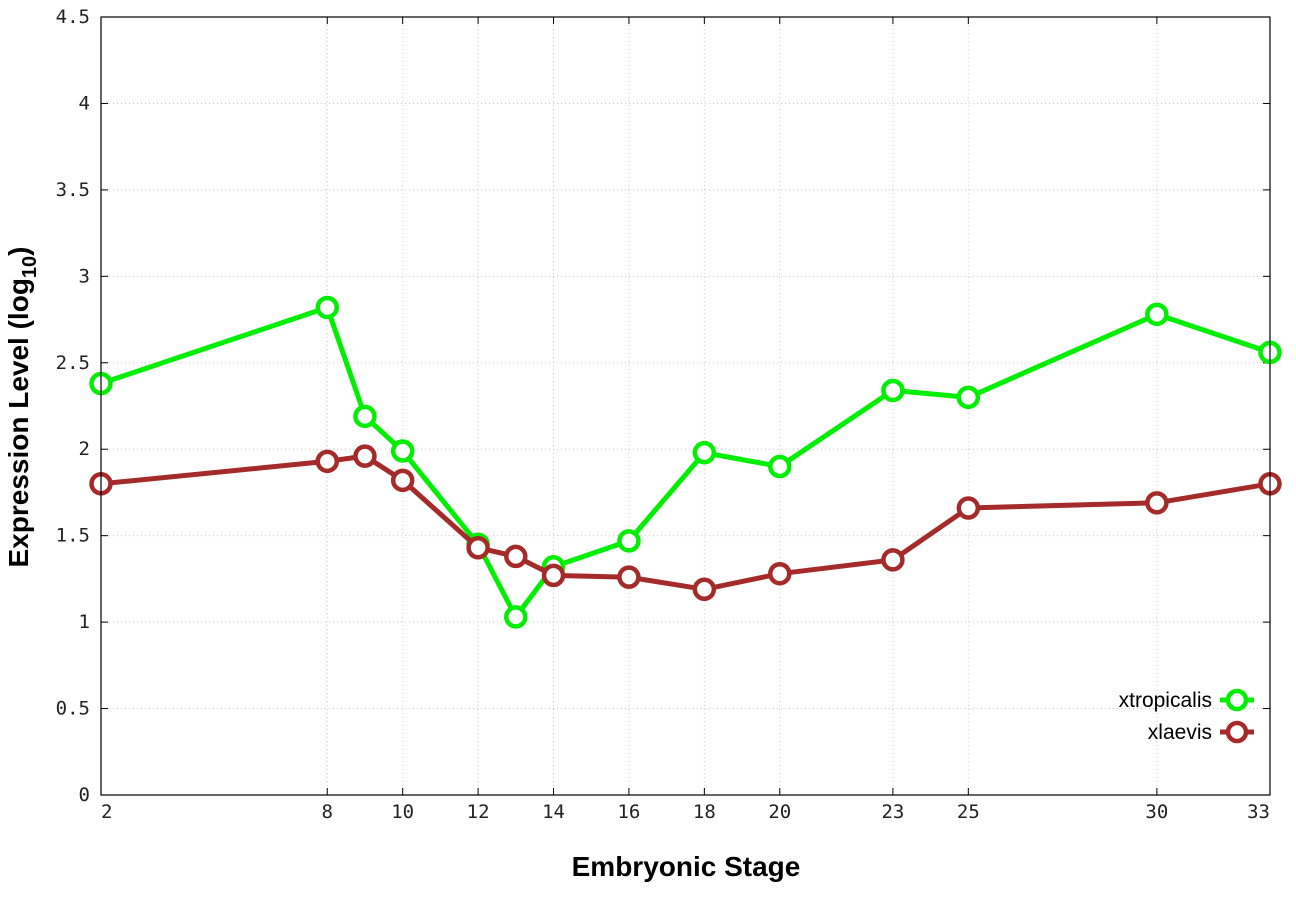  What do you see at coordinates (685, 812) in the screenshot?
I see `x-tick-labels: 2 8 10 12 14 16 18 20 23 25 30 33` at bounding box center [685, 812].